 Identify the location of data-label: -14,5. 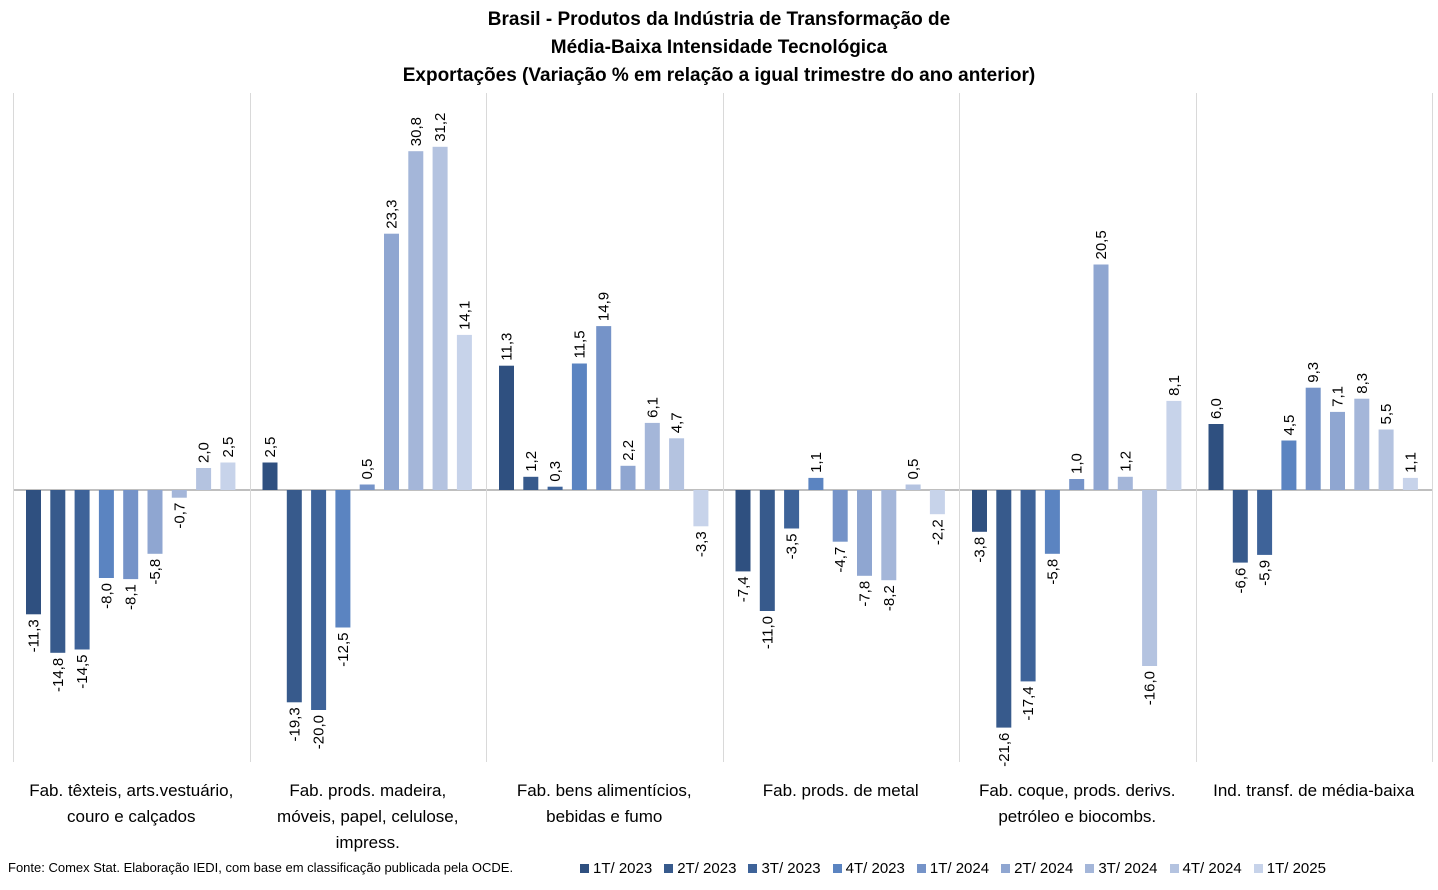
(82, 672).